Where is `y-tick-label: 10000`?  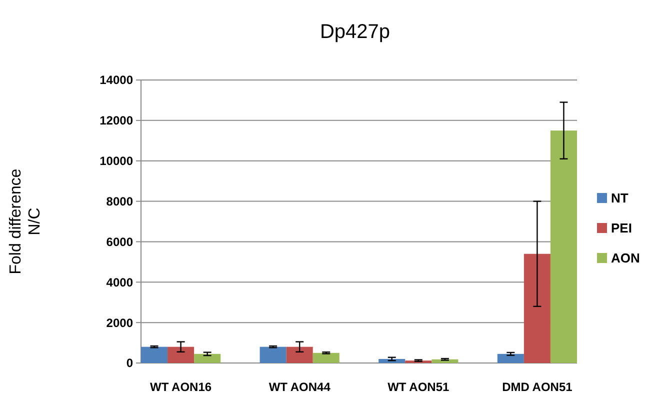
y-tick-label: 10000 is located at coordinates (117, 161).